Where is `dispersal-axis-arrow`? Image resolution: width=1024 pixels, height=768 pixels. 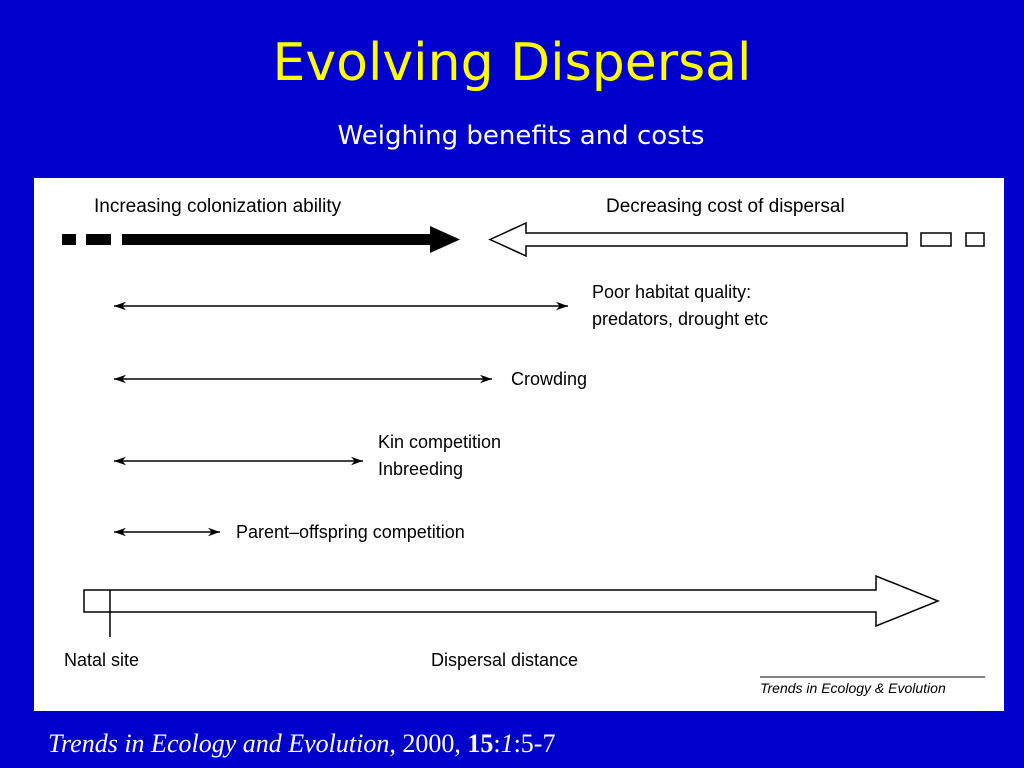
dispersal-axis-arrow is located at coordinates (512, 601).